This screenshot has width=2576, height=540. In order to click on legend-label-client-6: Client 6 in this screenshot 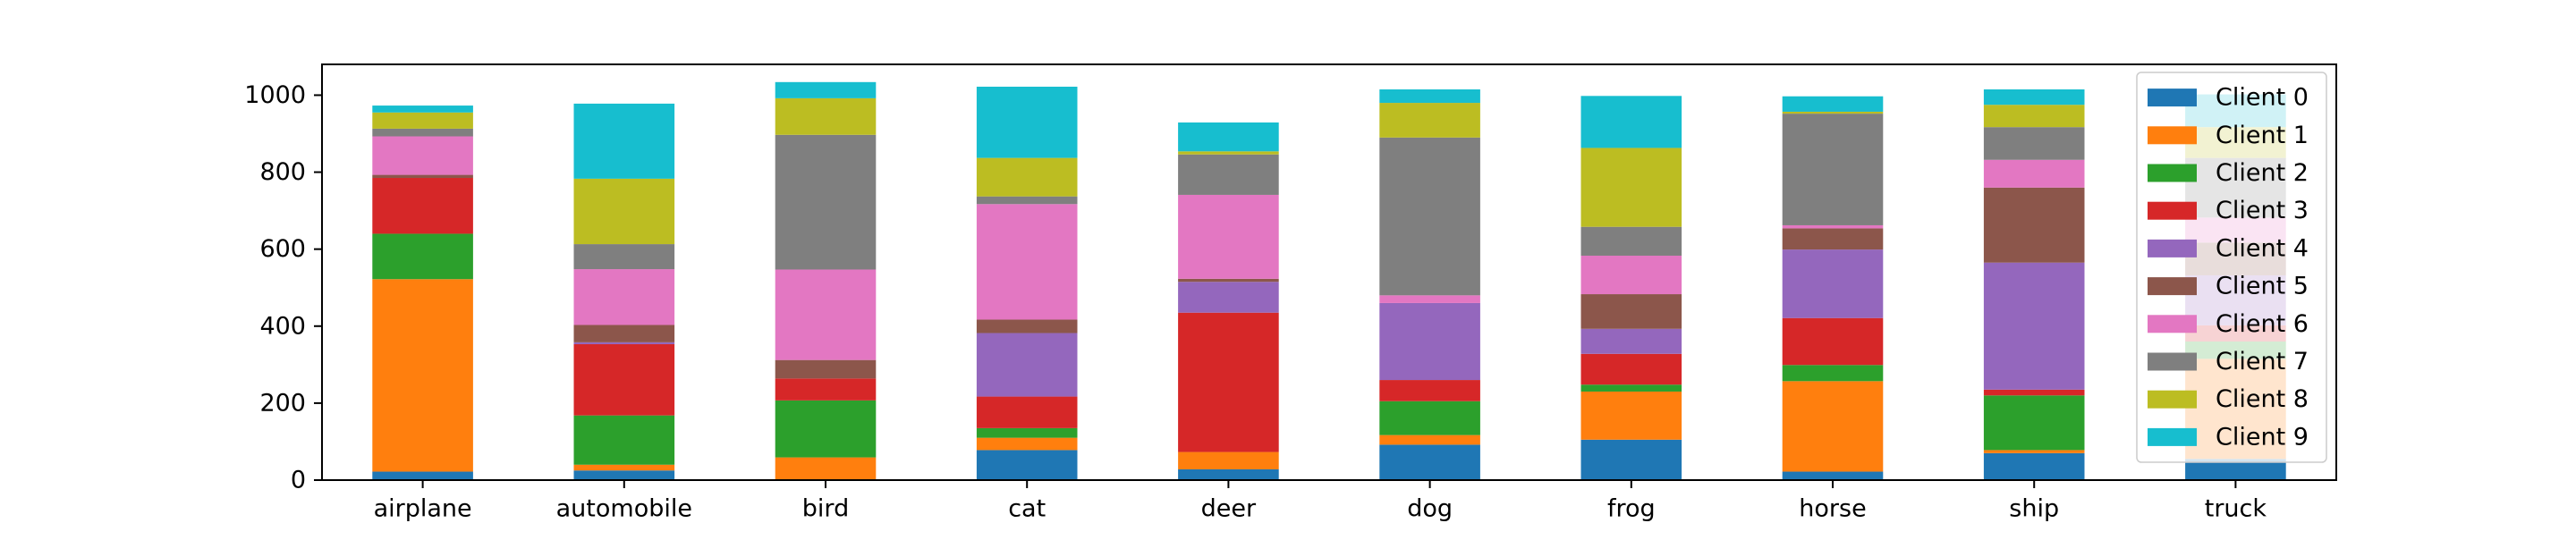, I will do `click(2262, 324)`.